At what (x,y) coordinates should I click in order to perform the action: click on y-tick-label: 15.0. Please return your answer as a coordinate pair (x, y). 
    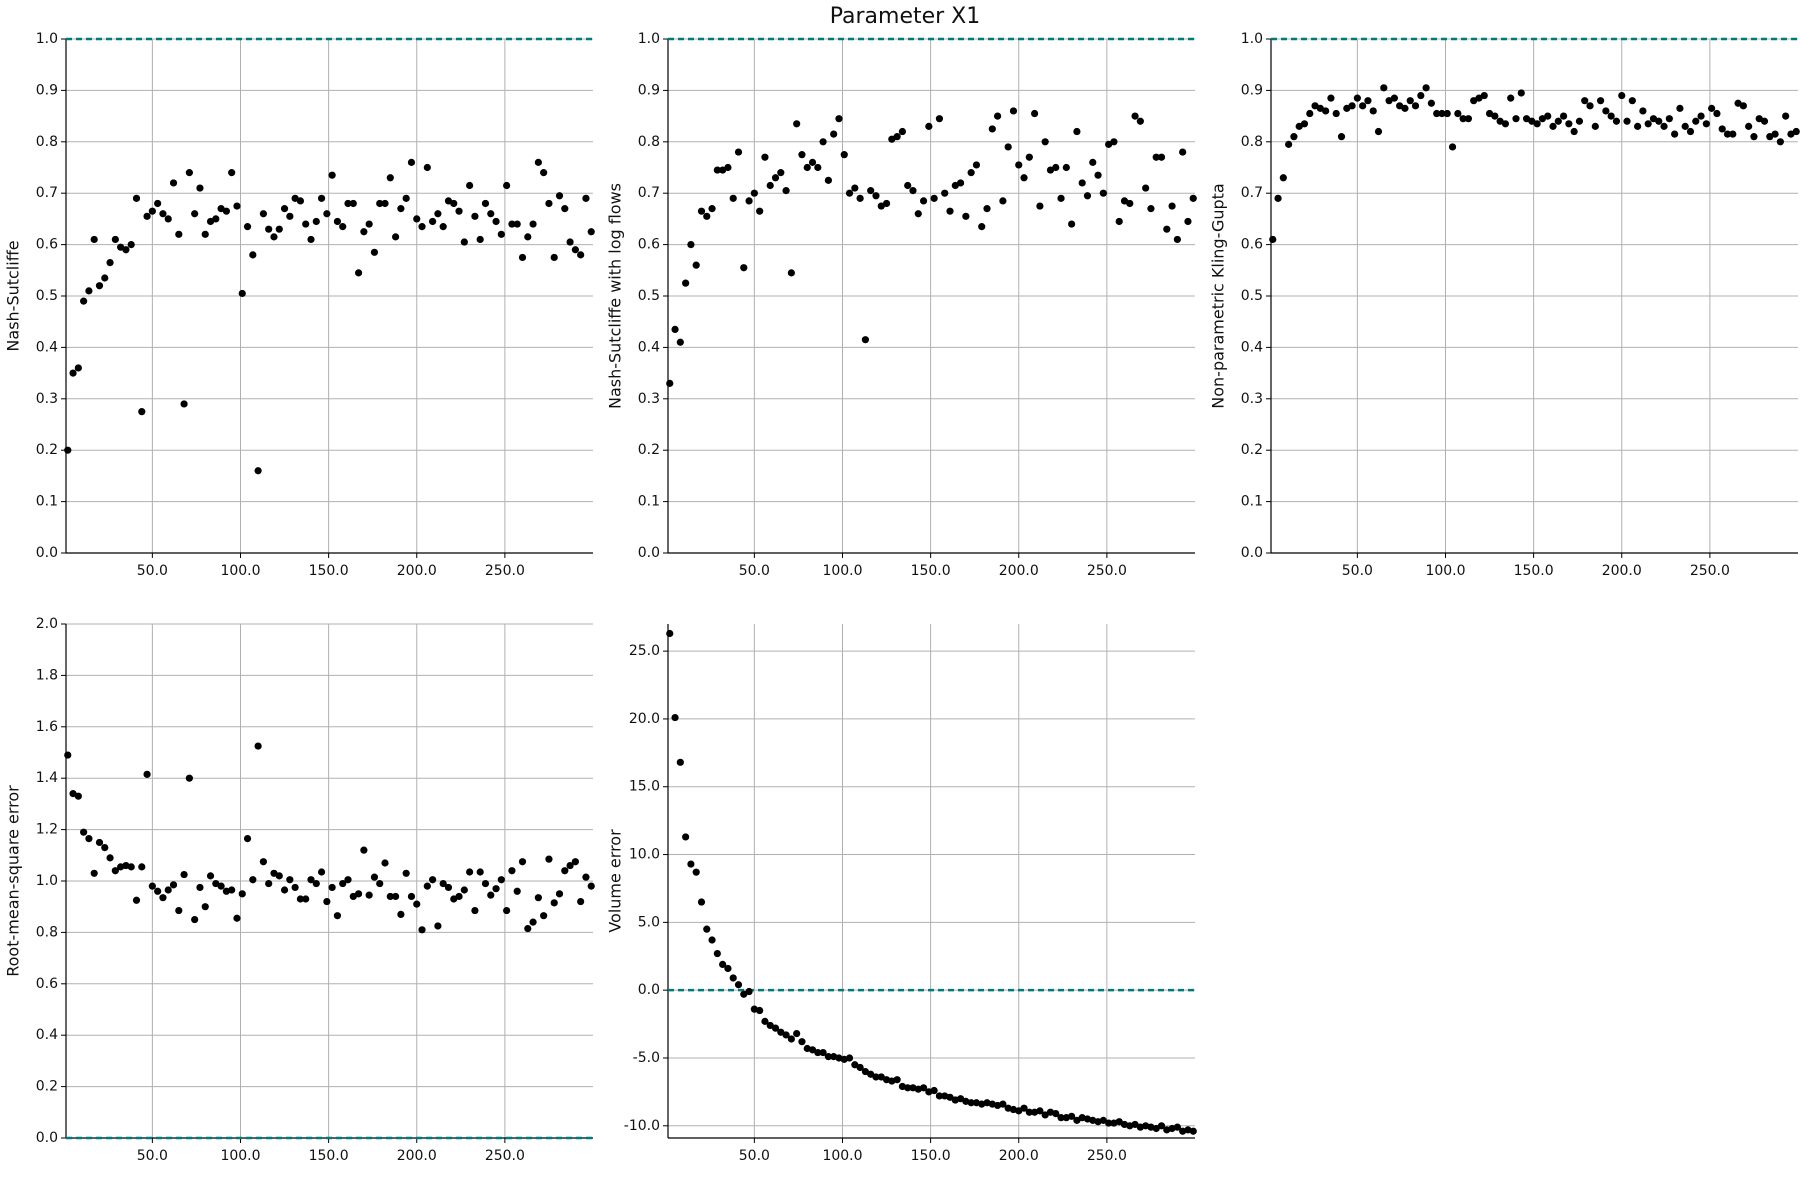
    Looking at the image, I should click on (644, 787).